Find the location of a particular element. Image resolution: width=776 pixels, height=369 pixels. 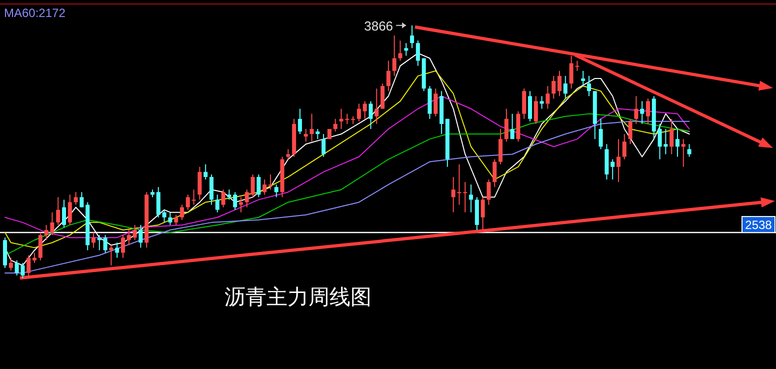

text: 2538 is located at coordinates (758, 225).